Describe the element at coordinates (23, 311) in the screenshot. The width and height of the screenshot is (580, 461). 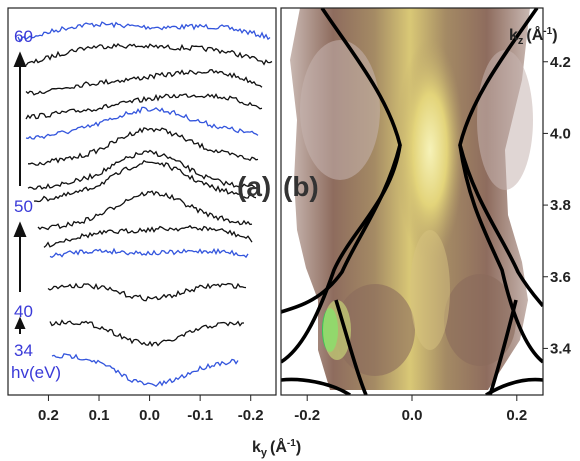
I see `hv-label: 40` at that location.